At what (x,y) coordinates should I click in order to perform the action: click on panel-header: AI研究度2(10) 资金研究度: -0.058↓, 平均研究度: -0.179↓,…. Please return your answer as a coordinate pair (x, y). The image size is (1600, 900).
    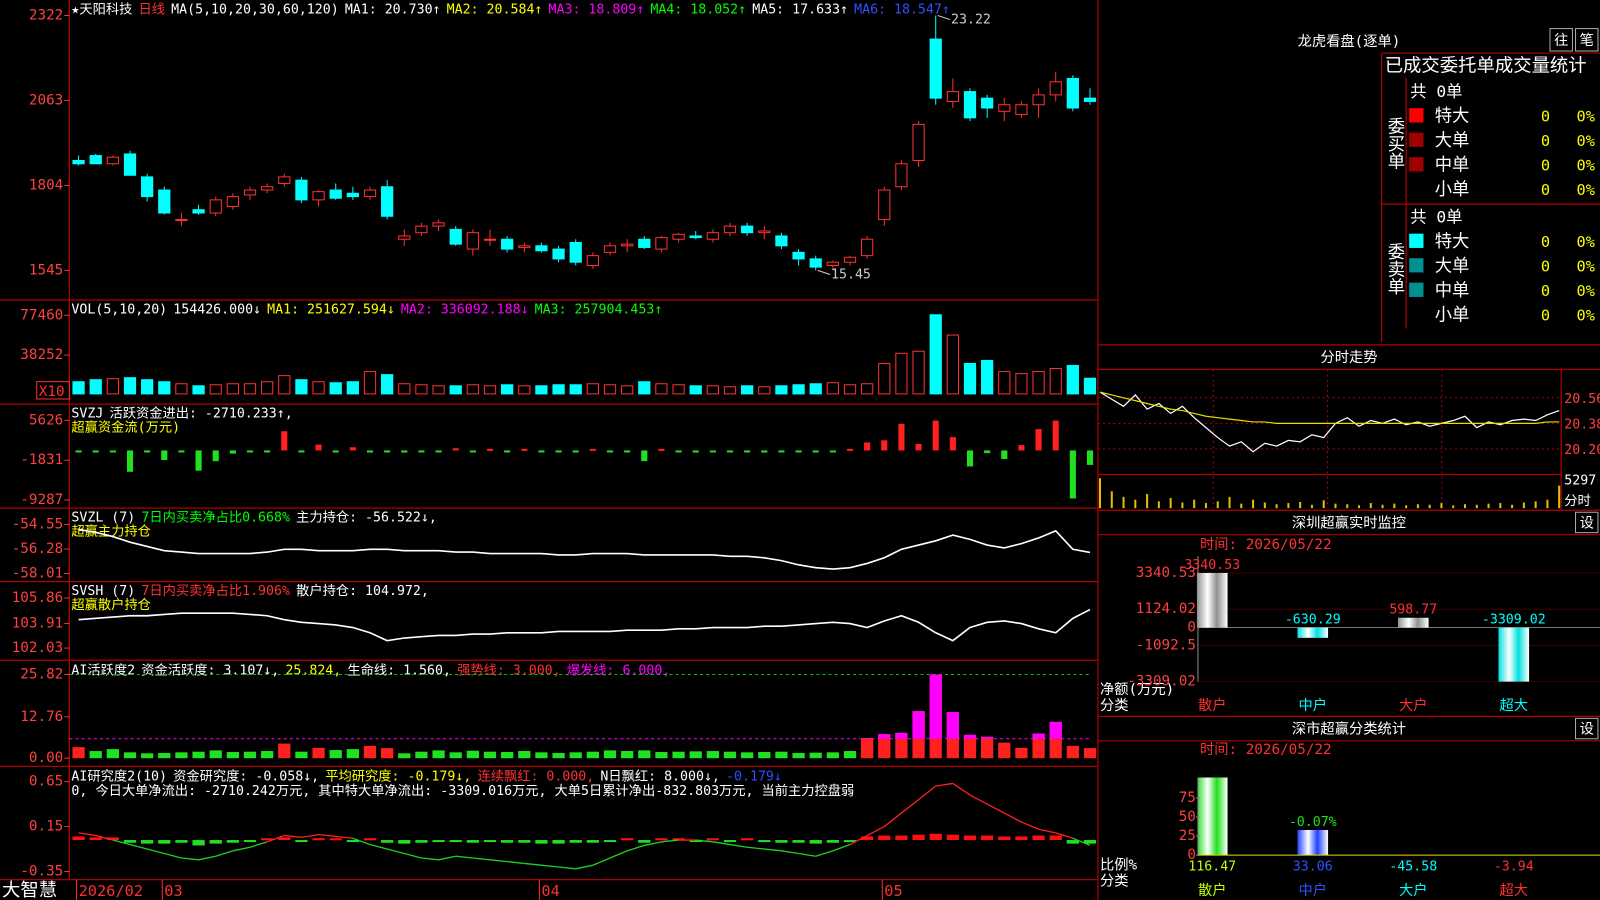
    Looking at the image, I should click on (426, 777).